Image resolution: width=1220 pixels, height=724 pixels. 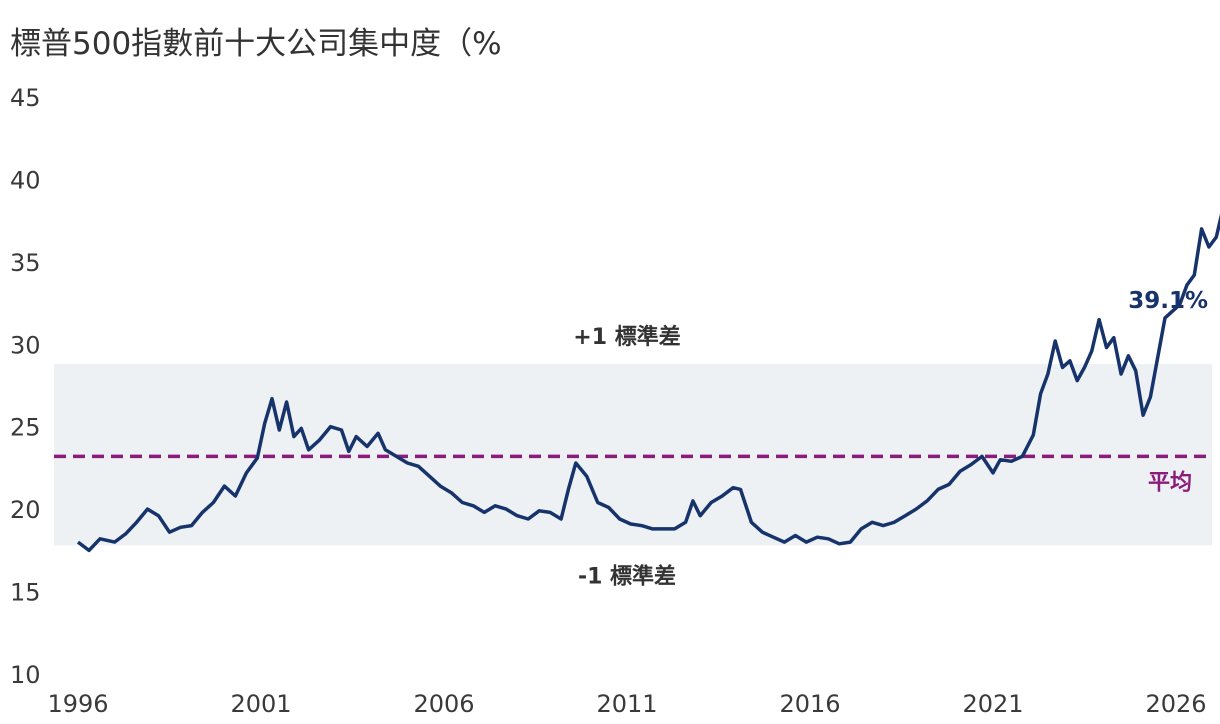 I want to click on mean-label: 平均, so click(x=1170, y=482).